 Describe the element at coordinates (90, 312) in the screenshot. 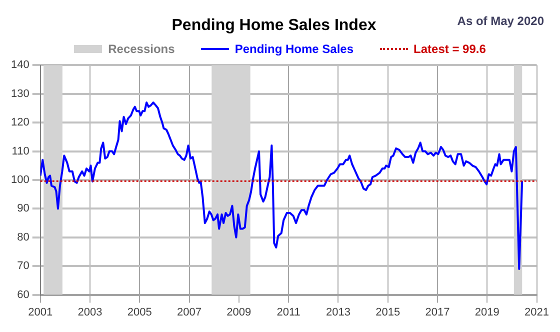

I see `x-tick-label: 2003` at that location.